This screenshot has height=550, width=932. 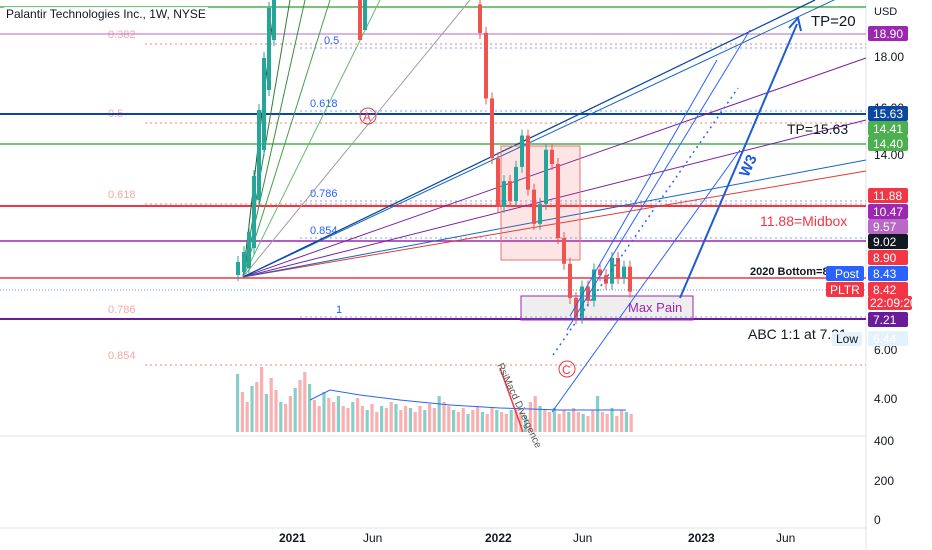 What do you see at coordinates (122, 35) in the screenshot?
I see `fib-left-label: 0.382` at bounding box center [122, 35].